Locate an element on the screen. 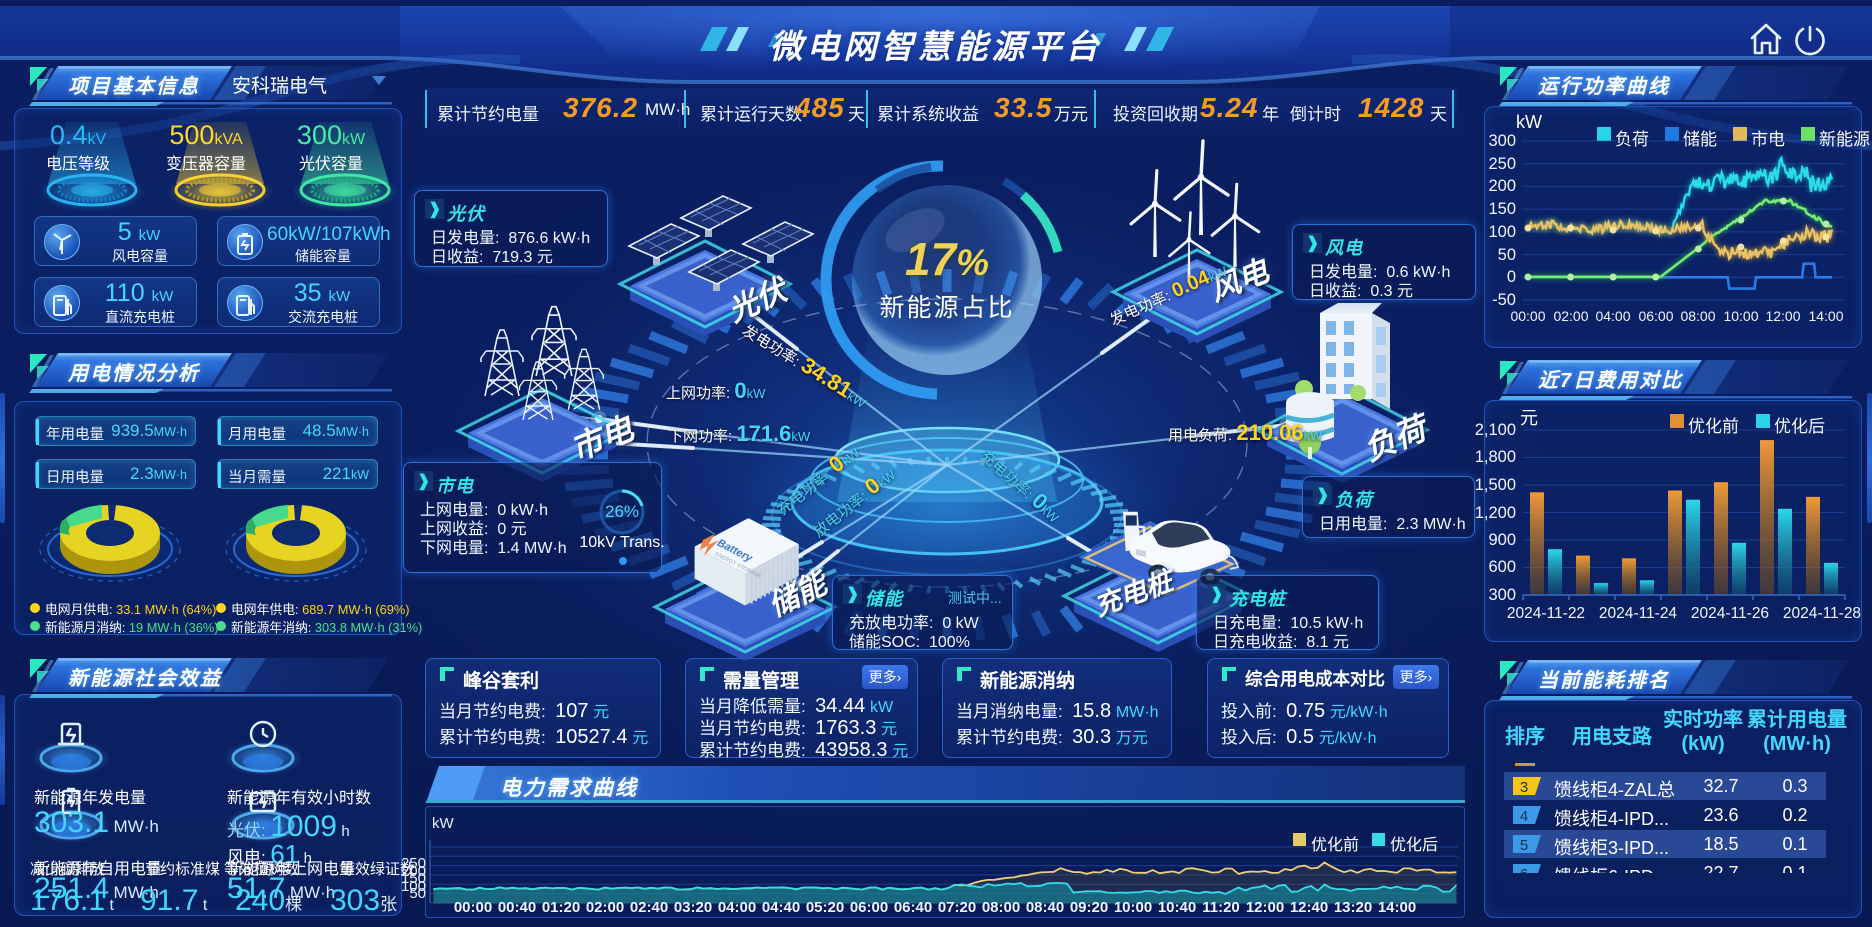 The image size is (1872, 927). svg-text: 4 is located at coordinates (1524, 816).